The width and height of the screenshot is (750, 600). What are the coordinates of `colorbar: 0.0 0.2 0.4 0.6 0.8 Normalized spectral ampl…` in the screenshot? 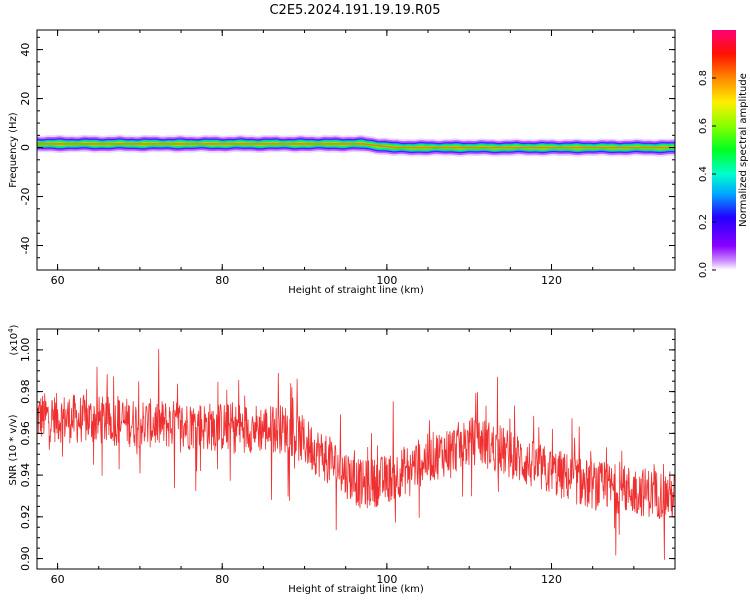 It's located at (723, 154).